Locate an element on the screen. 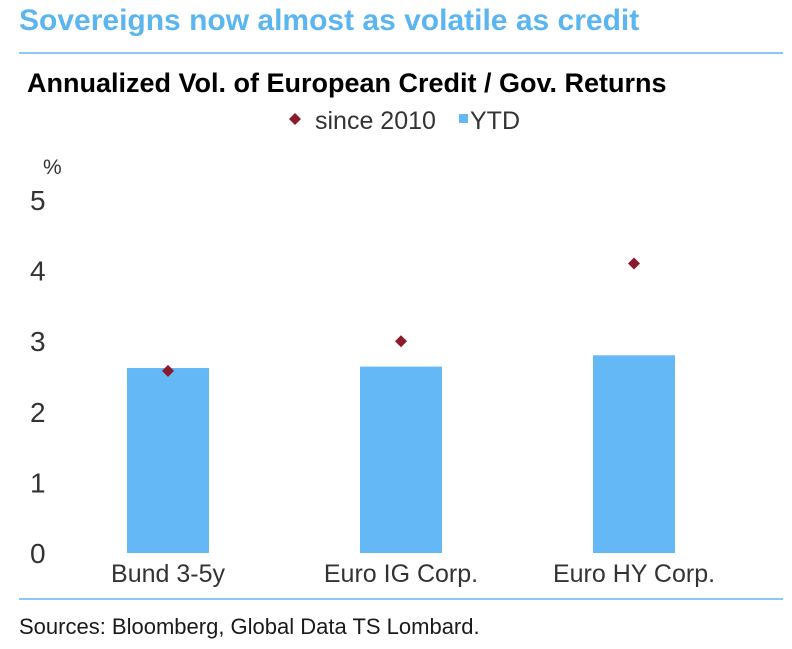 The height and width of the screenshot is (649, 792). legend-label-since-2010: since 2010 is located at coordinates (375, 121).